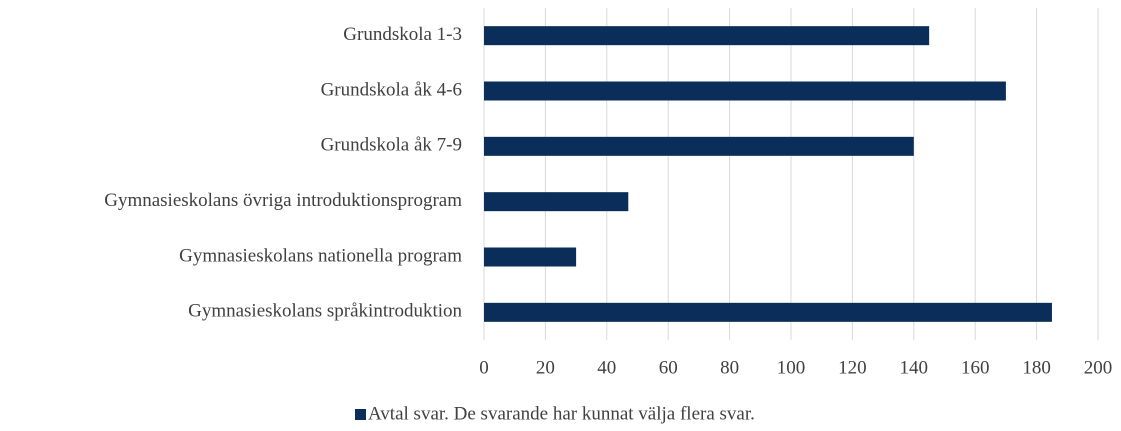  What do you see at coordinates (914, 367) in the screenshot?
I see `x-tick-label: 140` at bounding box center [914, 367].